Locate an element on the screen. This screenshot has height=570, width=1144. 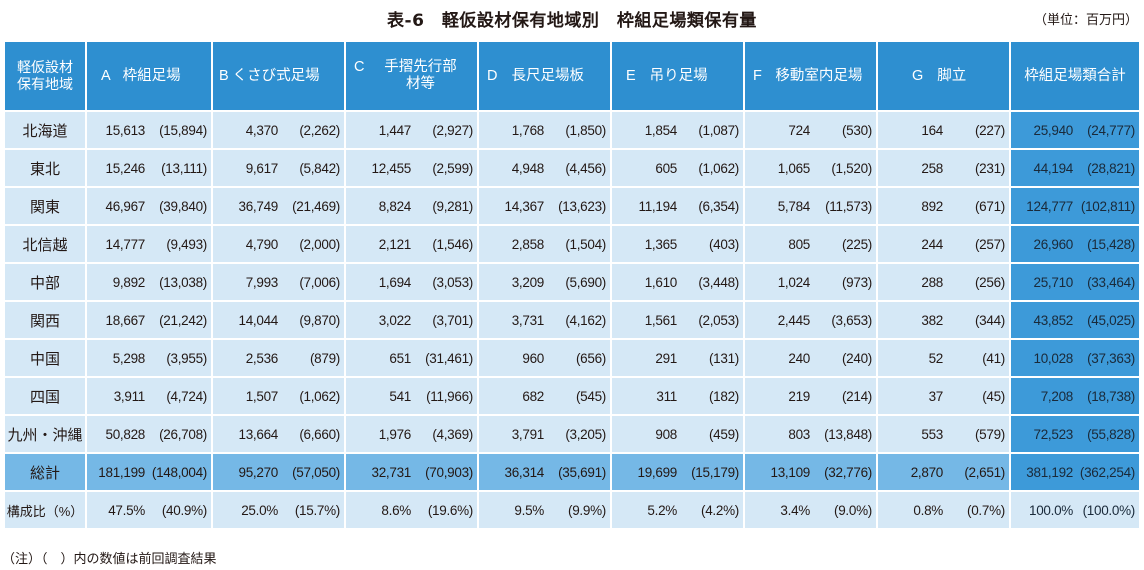
current-value: 44,194 is located at coordinates (1053, 168).